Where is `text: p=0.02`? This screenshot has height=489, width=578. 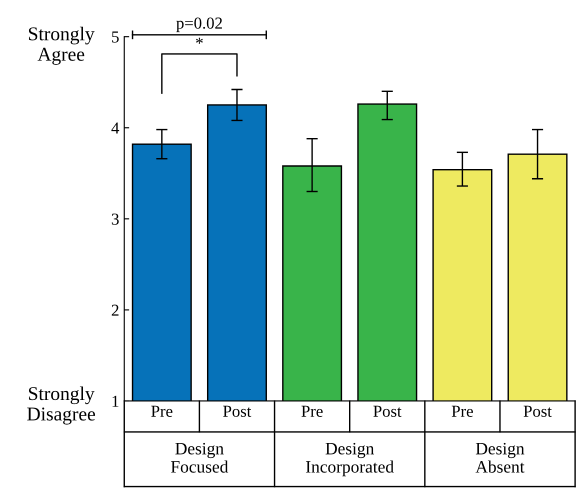
text: p=0.02 is located at coordinates (199, 24).